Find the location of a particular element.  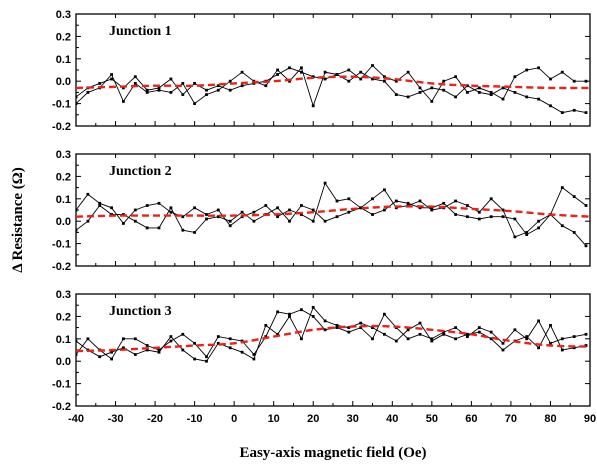

series-group is located at coordinates (333, 334).